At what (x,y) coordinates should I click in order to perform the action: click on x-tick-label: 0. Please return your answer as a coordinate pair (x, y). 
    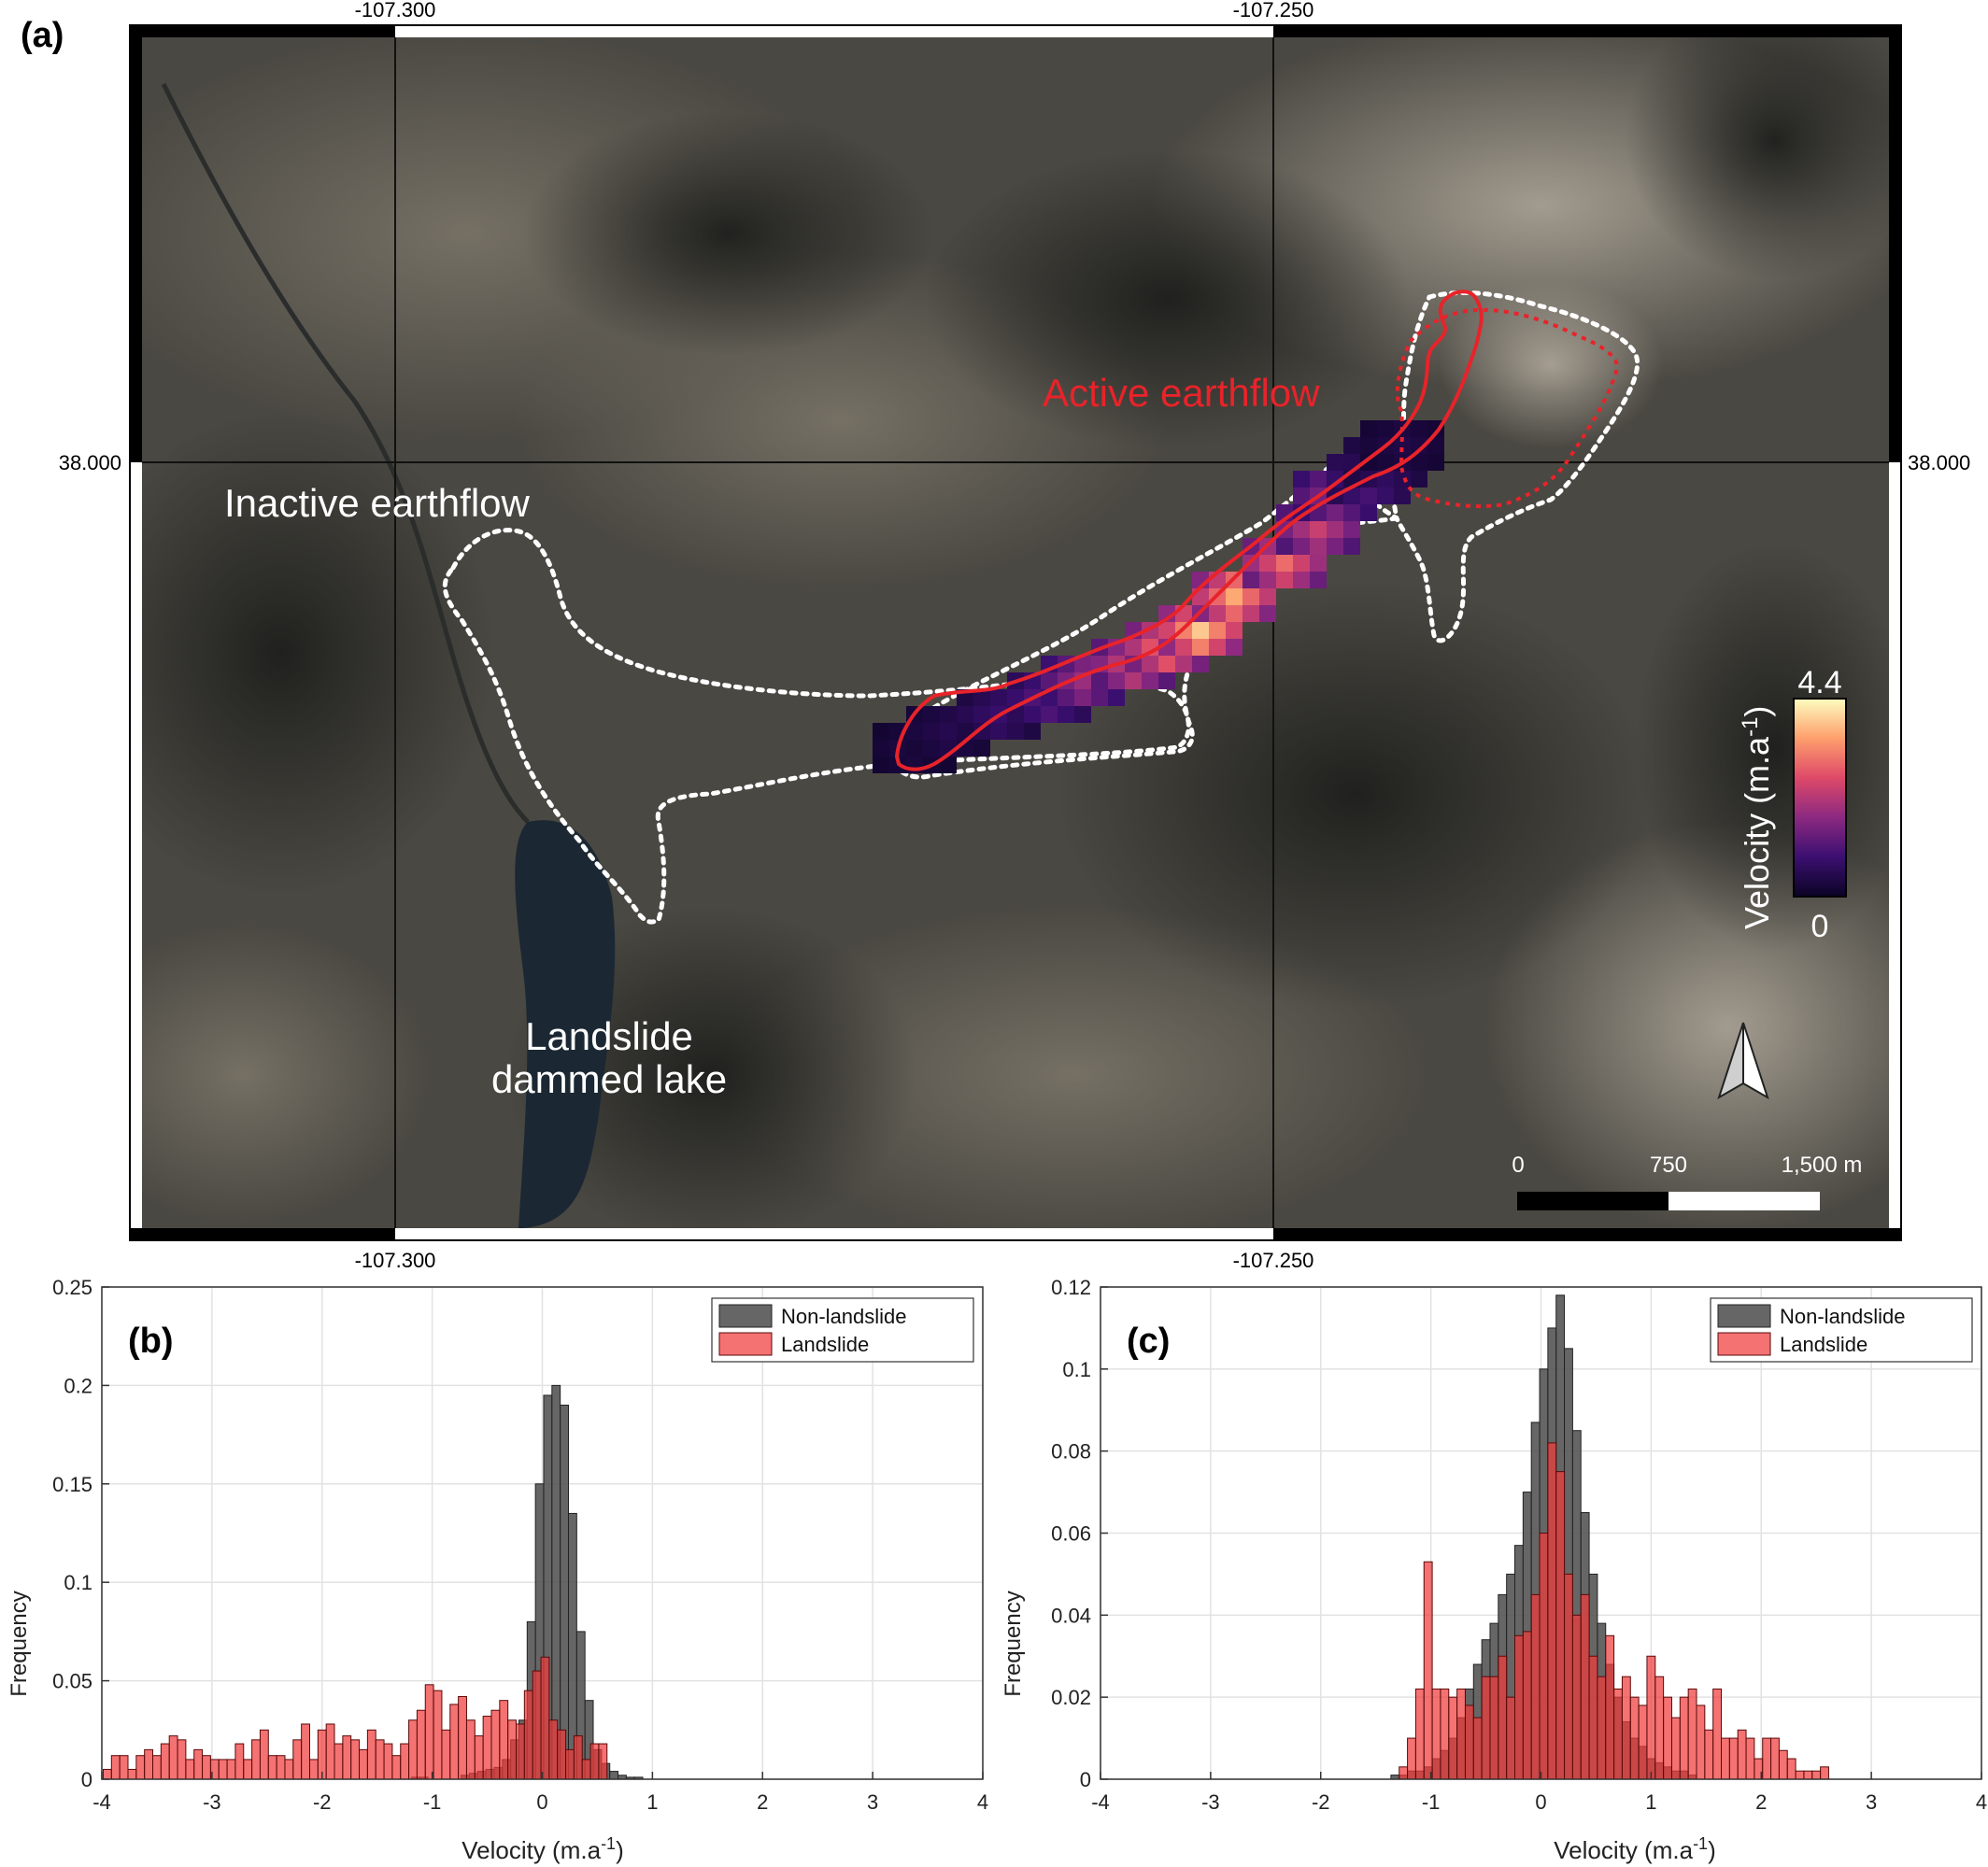
    Looking at the image, I should click on (541, 1802).